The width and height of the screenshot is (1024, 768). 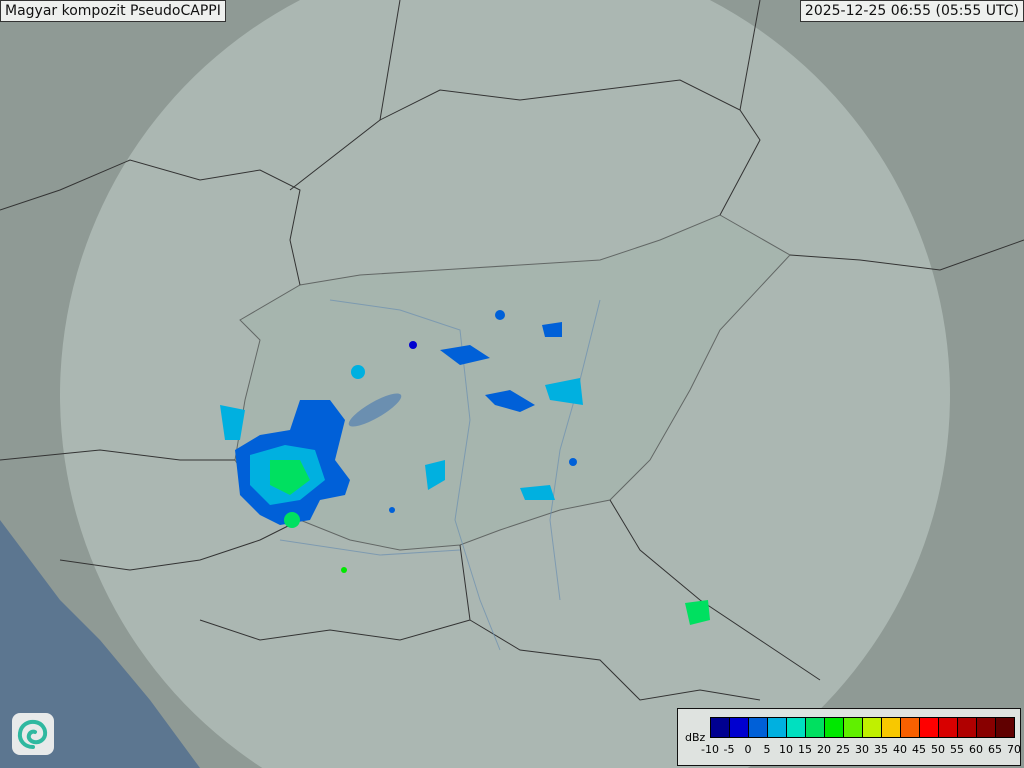 What do you see at coordinates (729, 749) in the screenshot?
I see `legend-tick-label: -5` at bounding box center [729, 749].